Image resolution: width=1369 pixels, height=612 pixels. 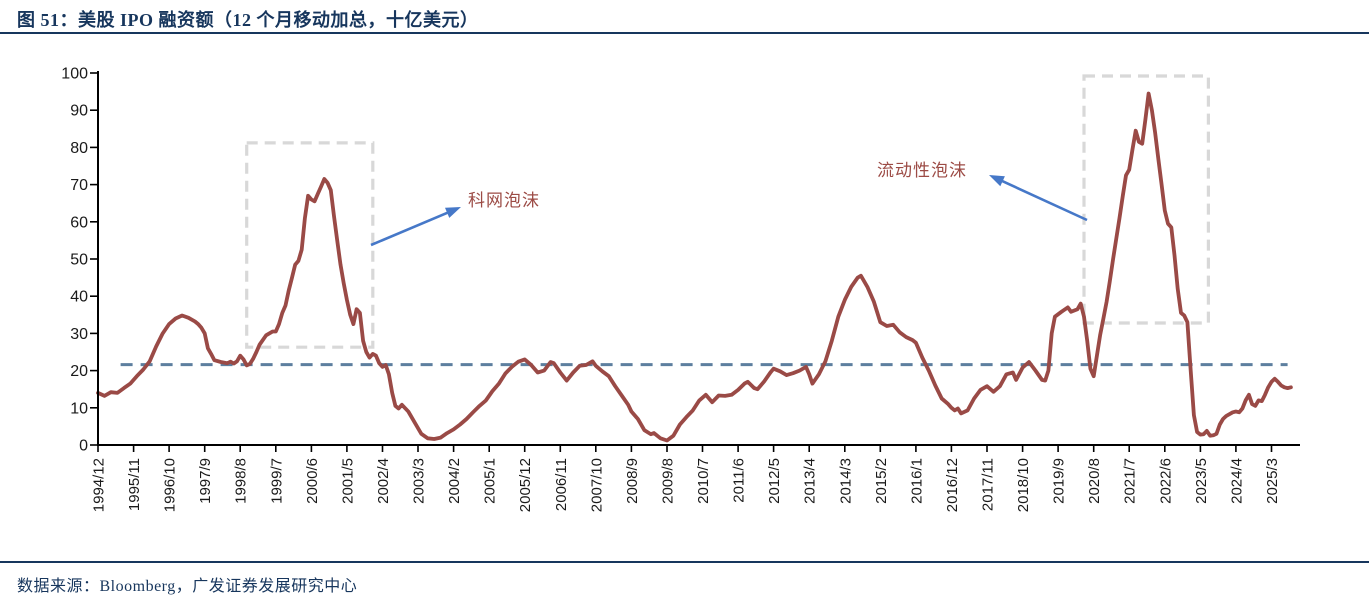 I want to click on highlight-box-dotcom, so click(x=310, y=245).